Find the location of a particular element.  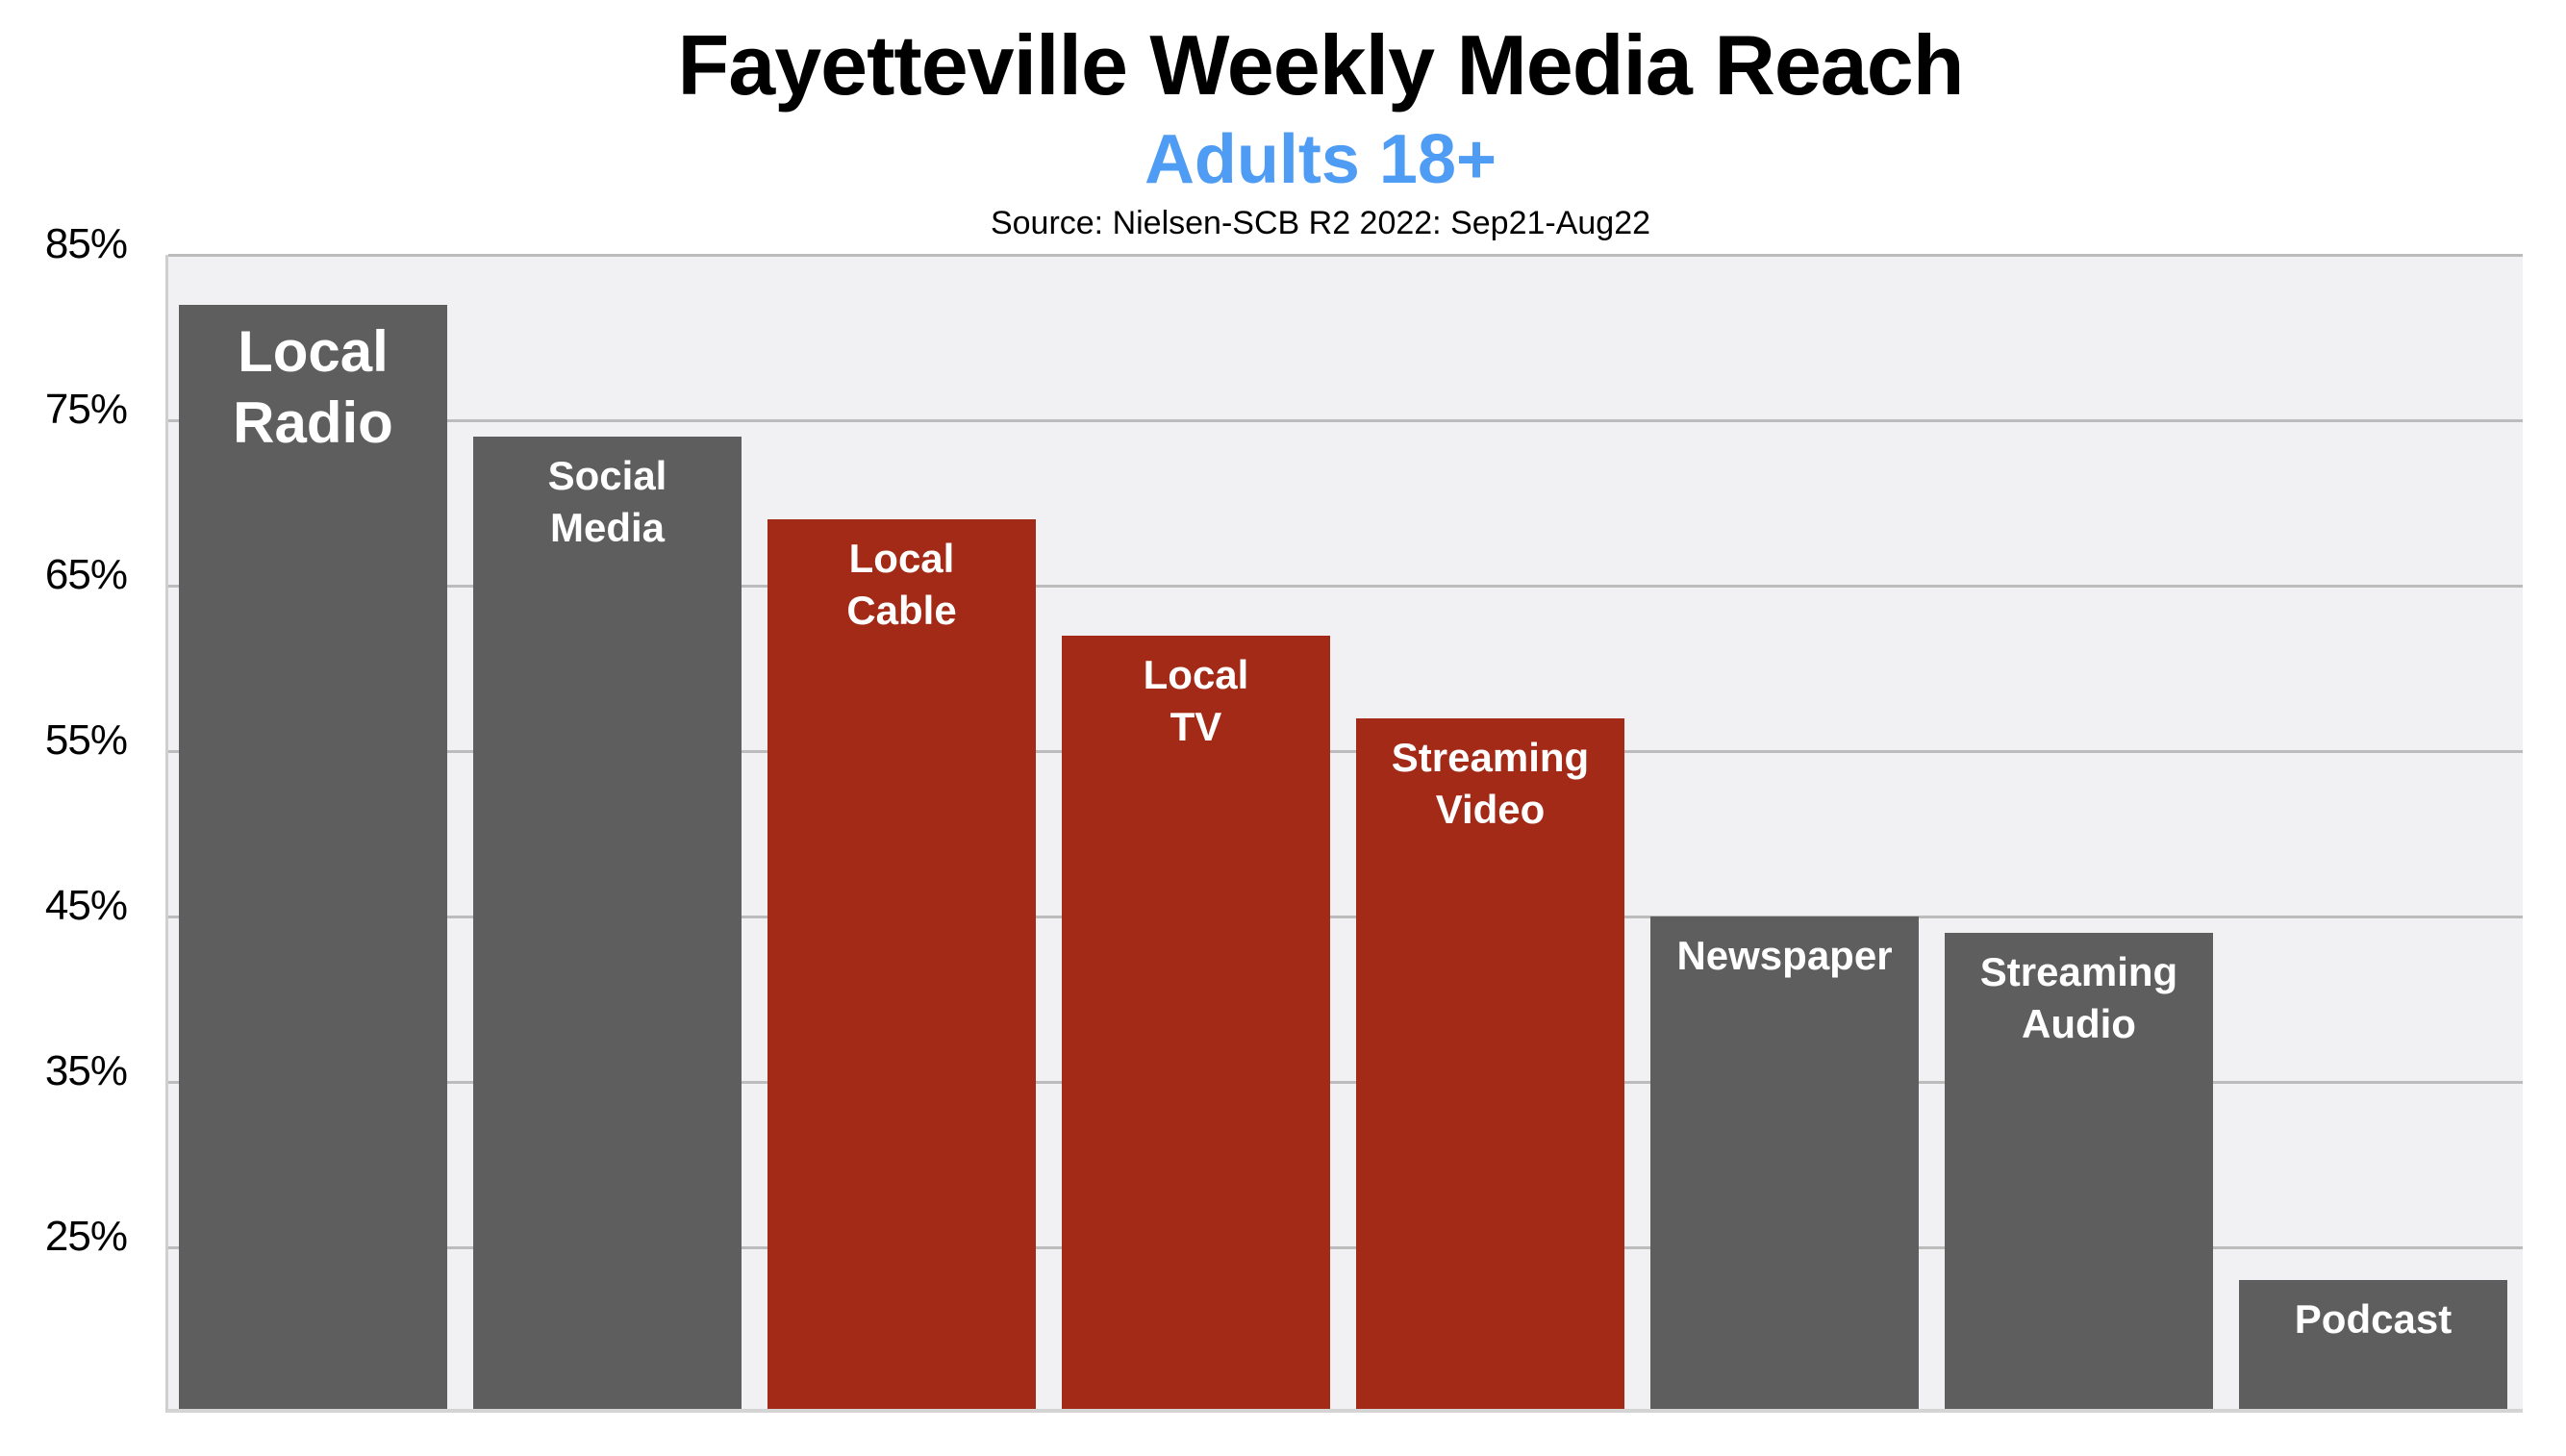

bar-label: Local Cable is located at coordinates (902, 585).